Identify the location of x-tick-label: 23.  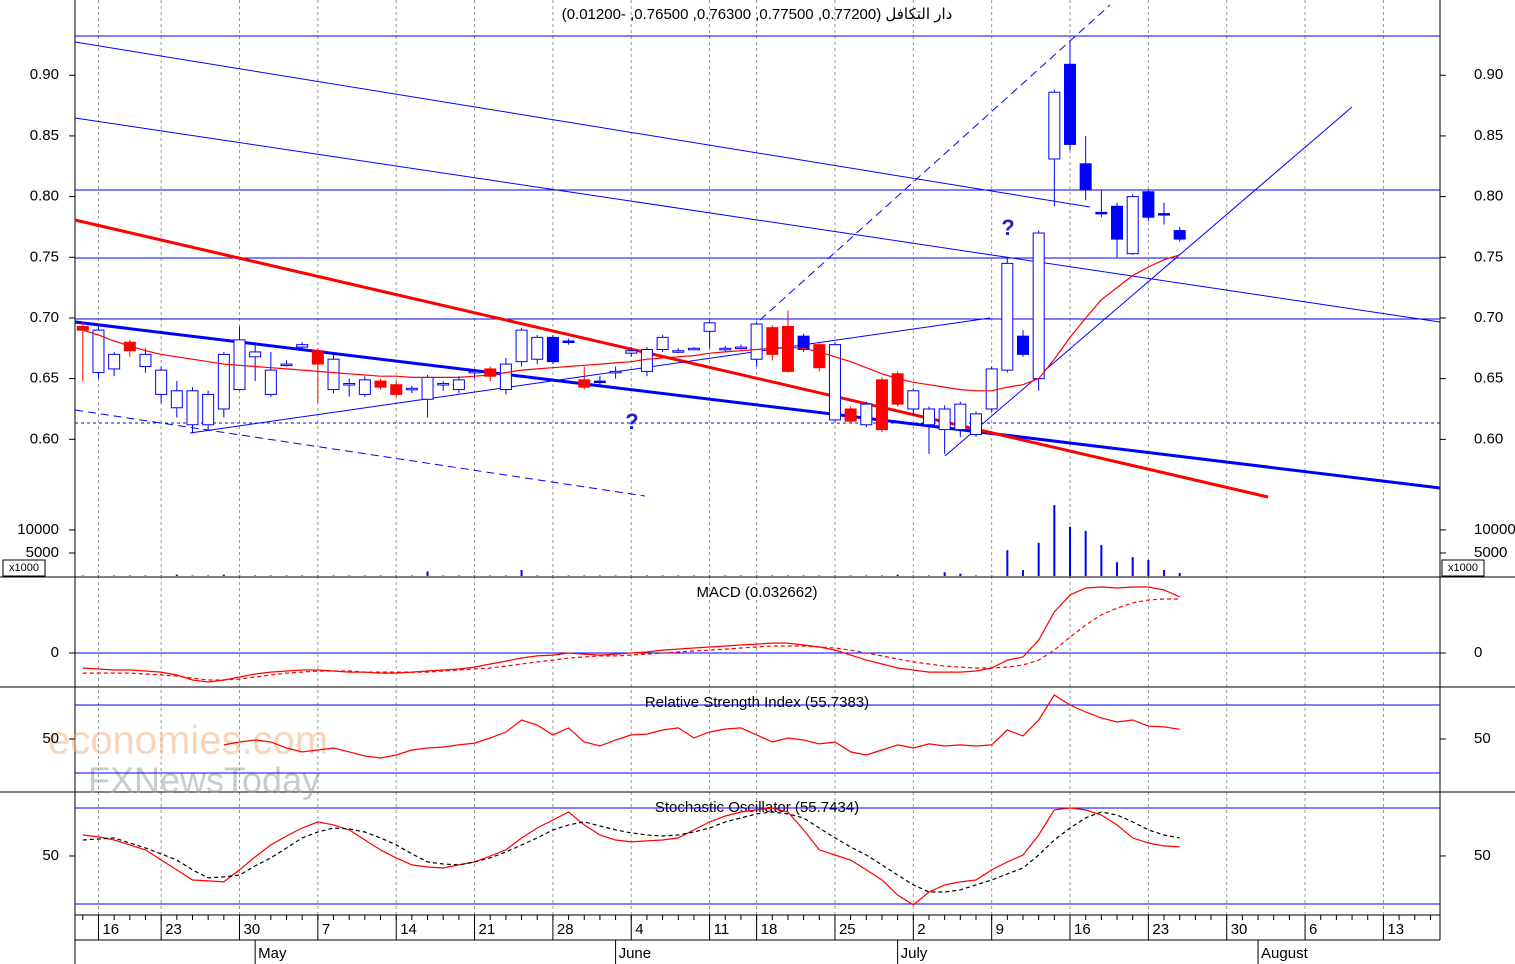
(1160, 929).